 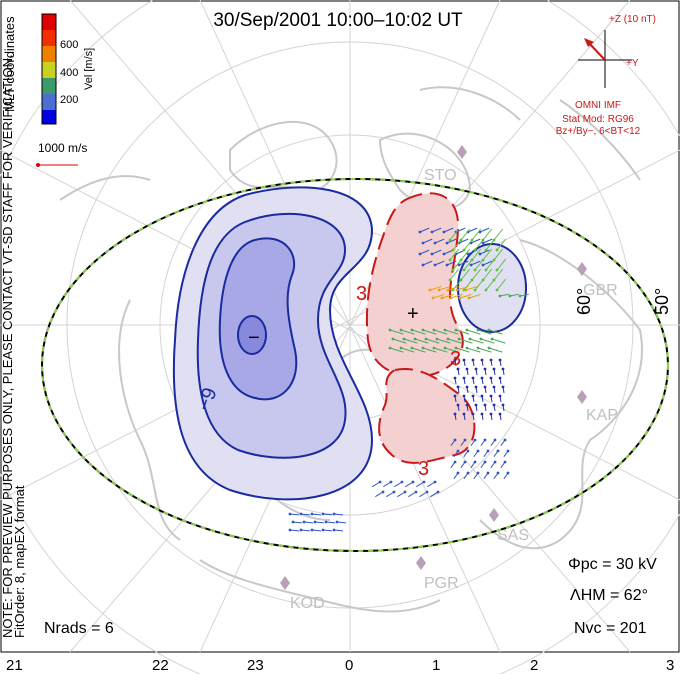 I want to click on station-marker-kod, so click(x=285, y=583).